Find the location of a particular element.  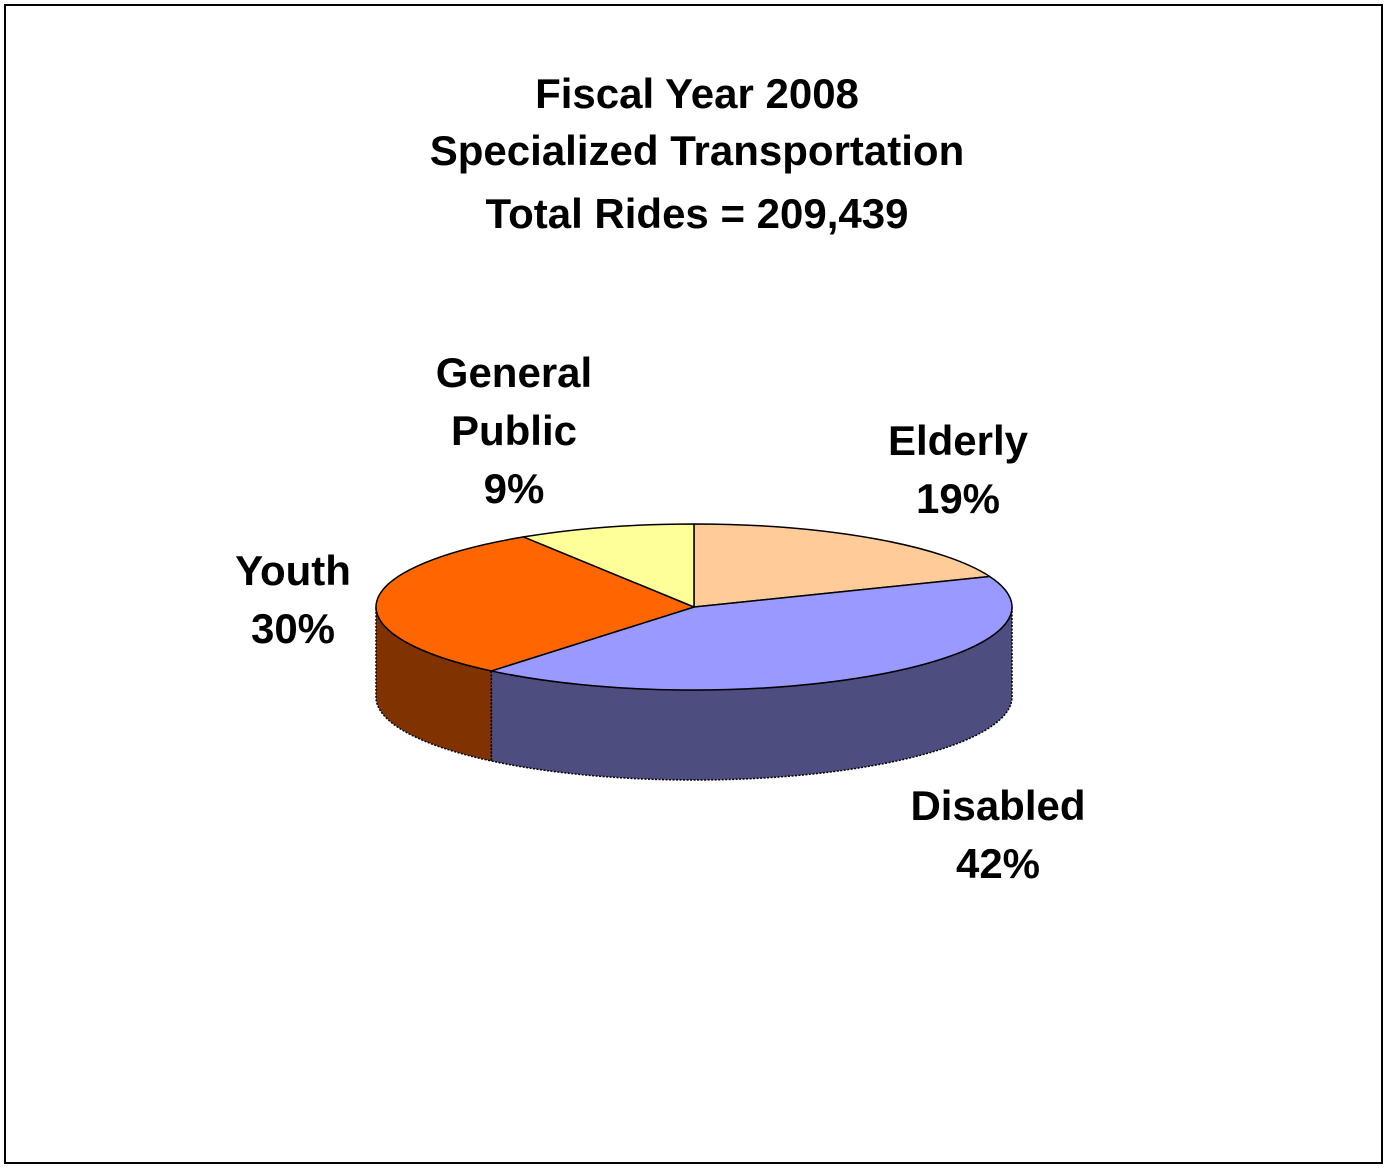

pie-label-disabled-line-1: Disabled is located at coordinates (997, 805).